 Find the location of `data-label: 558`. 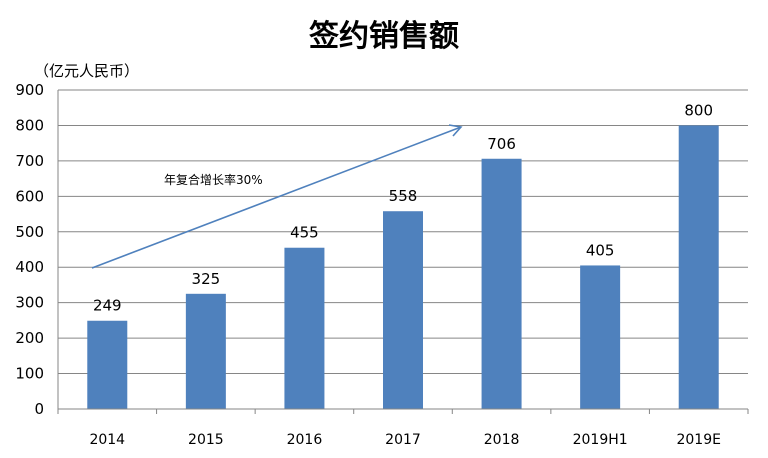

data-label: 558 is located at coordinates (403, 196).